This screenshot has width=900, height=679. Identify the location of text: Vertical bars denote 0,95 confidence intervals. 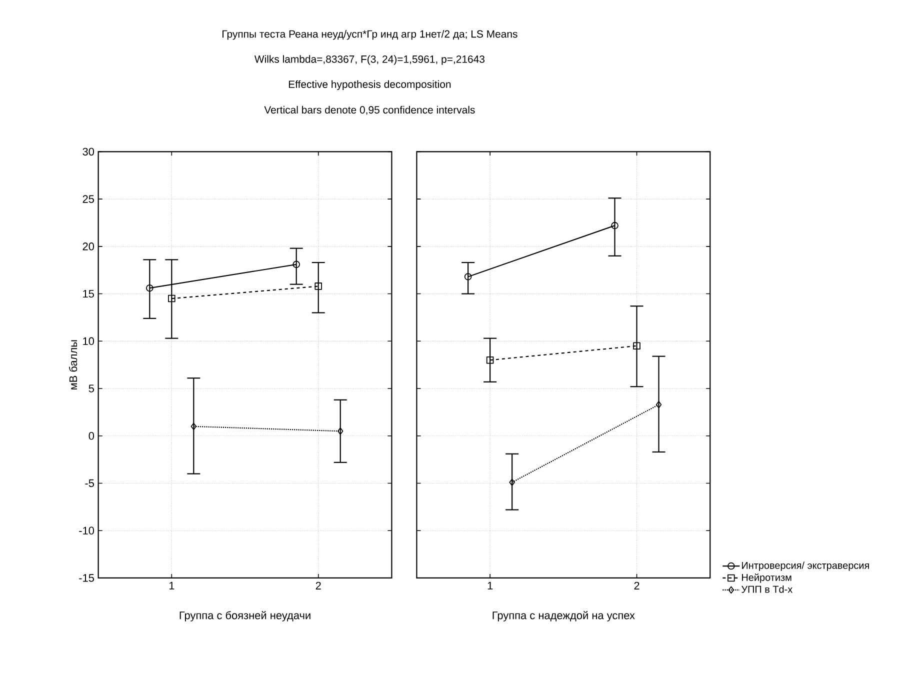
(369, 110).